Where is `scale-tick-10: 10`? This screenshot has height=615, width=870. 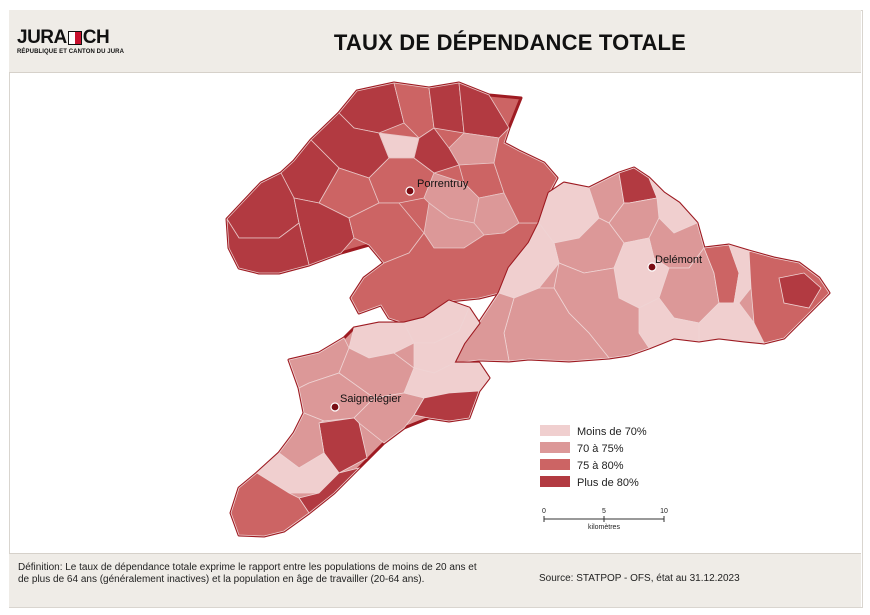
scale-tick-10: 10 is located at coordinates (664, 511).